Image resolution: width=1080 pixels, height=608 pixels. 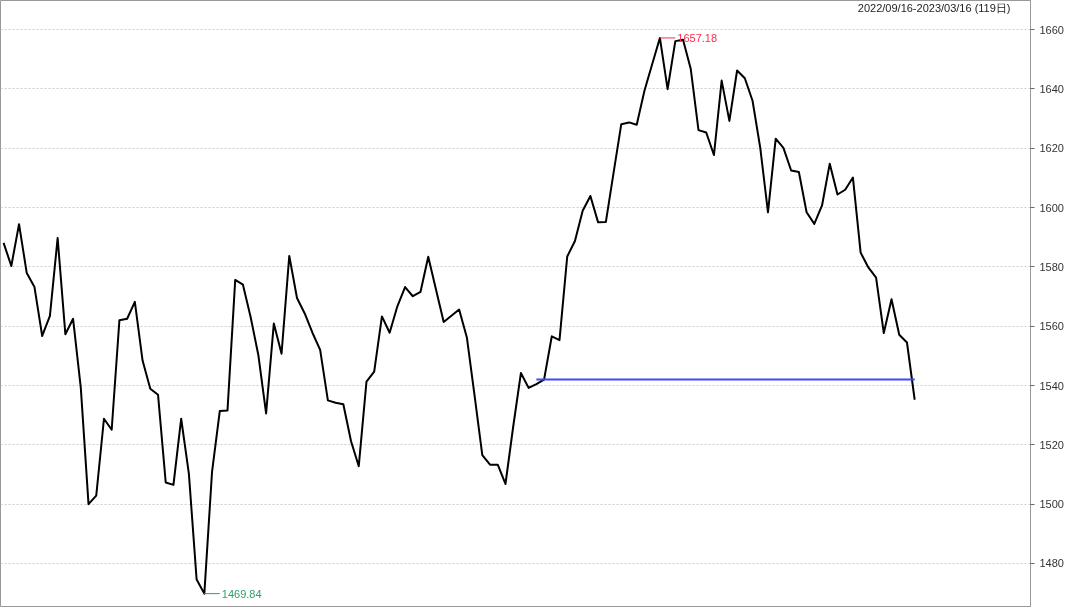 What do you see at coordinates (1051, 444) in the screenshot?
I see `y-tick-label: 1520` at bounding box center [1051, 444].